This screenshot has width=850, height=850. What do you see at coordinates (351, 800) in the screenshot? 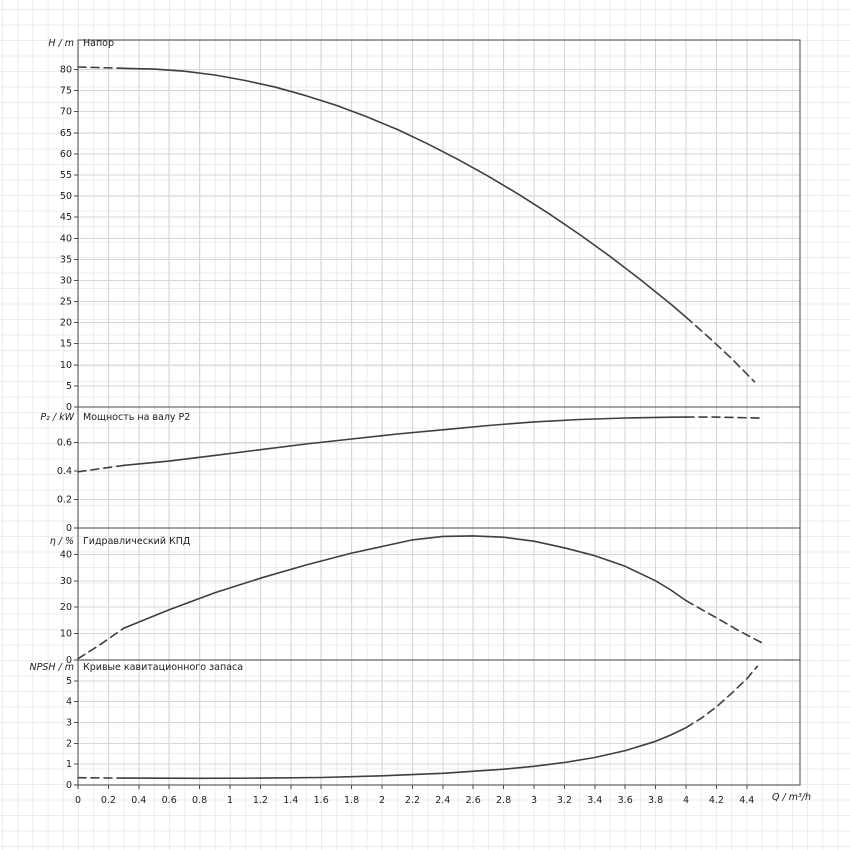
I see `x-tick-label: 1.8` at bounding box center [351, 800].